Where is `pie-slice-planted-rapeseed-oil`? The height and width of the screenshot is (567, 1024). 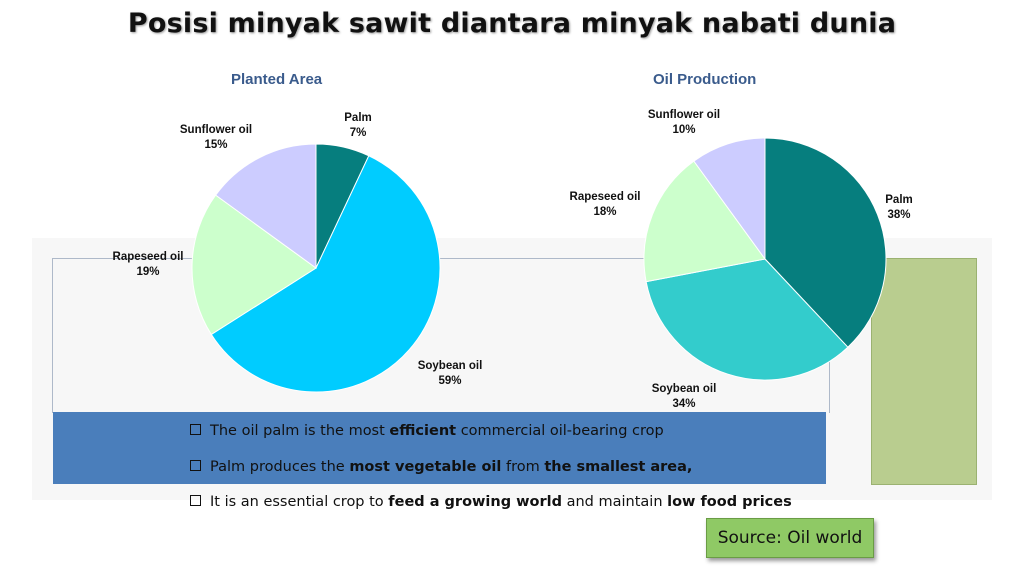 pie-slice-planted-rapeseed-oil is located at coordinates (254, 265).